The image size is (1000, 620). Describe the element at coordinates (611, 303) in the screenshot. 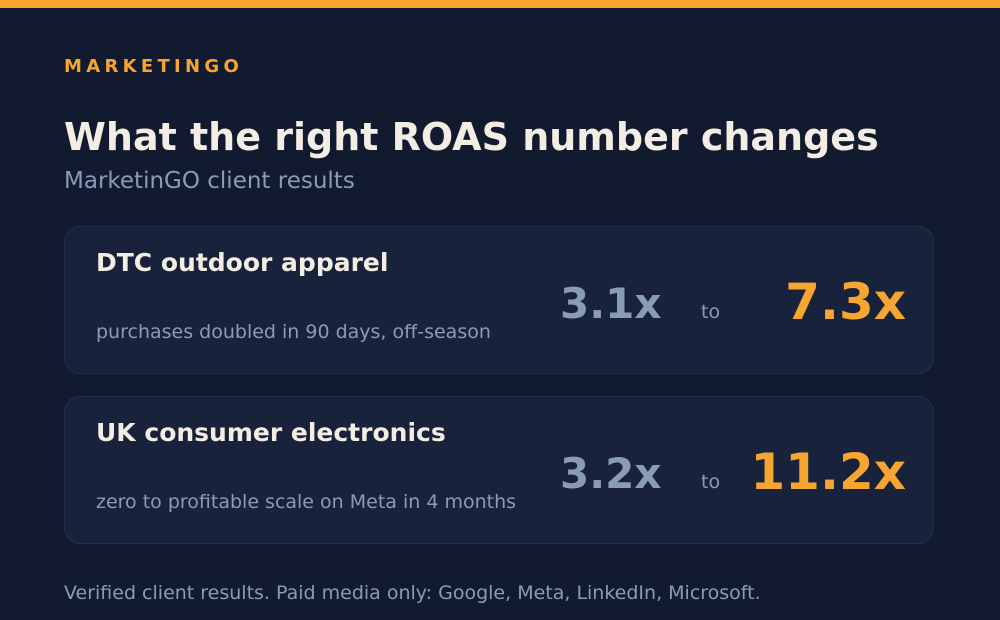

I see `roas-before: 3.1x` at that location.